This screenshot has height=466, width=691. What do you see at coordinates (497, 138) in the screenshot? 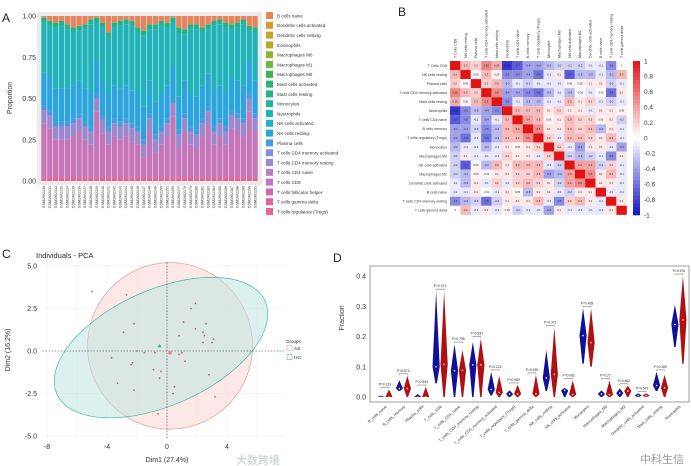
I see `cell-value: -0.3` at bounding box center [497, 138].